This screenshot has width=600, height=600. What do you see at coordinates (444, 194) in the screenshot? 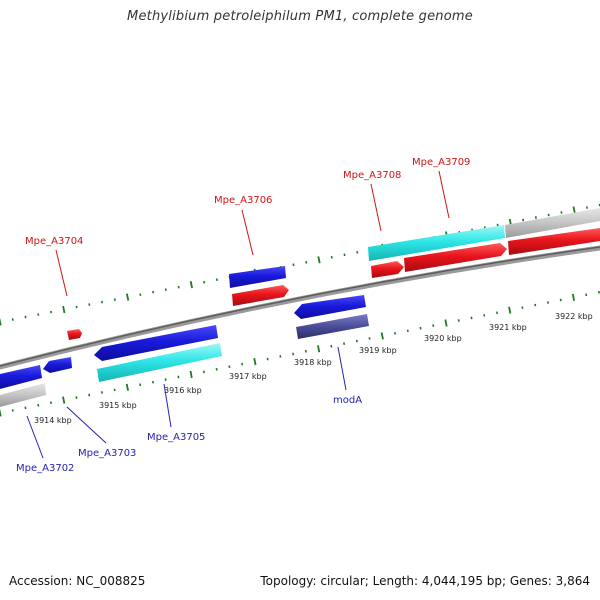
I see `connector-mpe-a3709` at bounding box center [444, 194].